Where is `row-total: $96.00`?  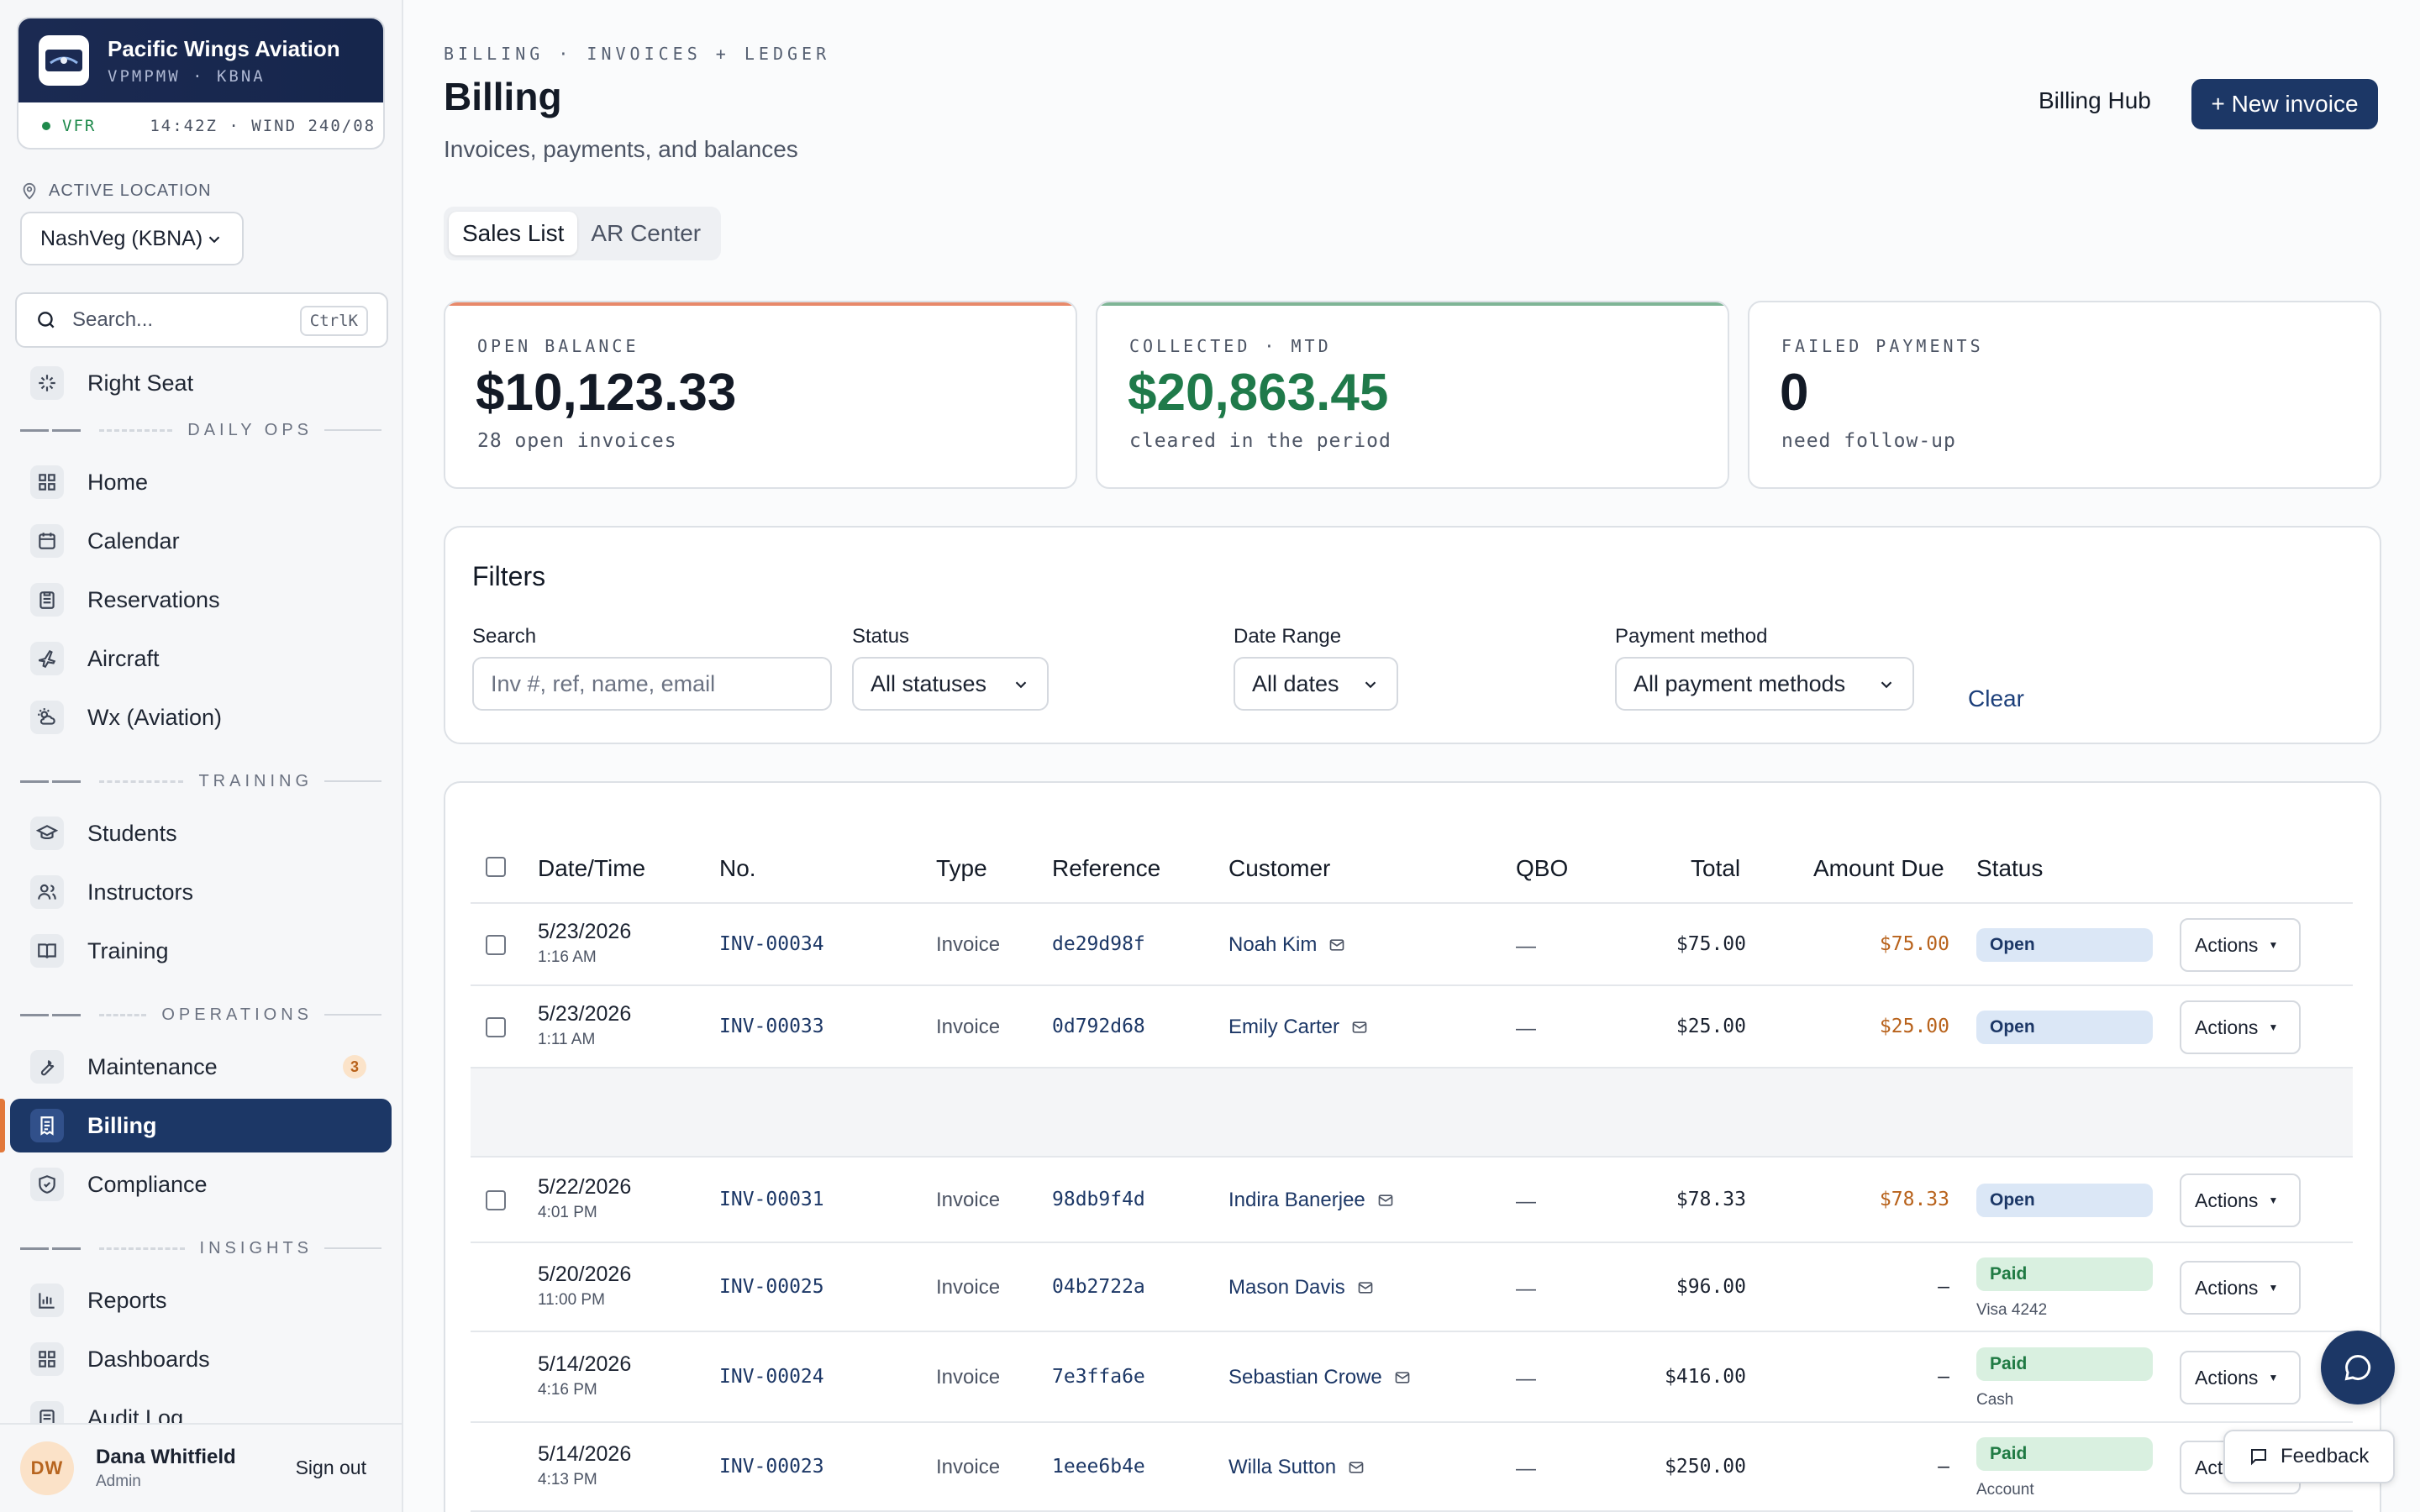 row-total: $96.00 is located at coordinates (1711, 1287).